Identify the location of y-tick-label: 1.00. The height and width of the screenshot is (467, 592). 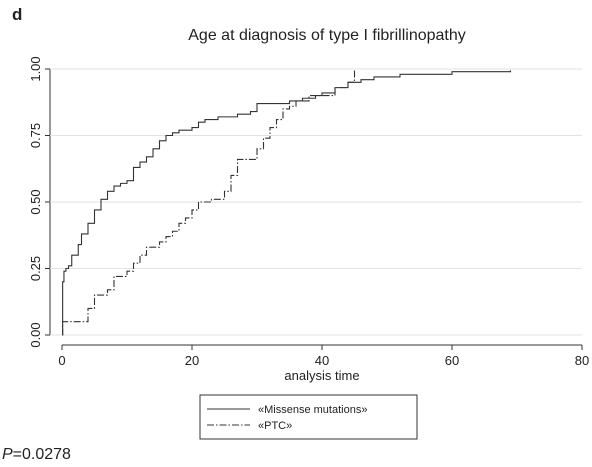
(35, 68).